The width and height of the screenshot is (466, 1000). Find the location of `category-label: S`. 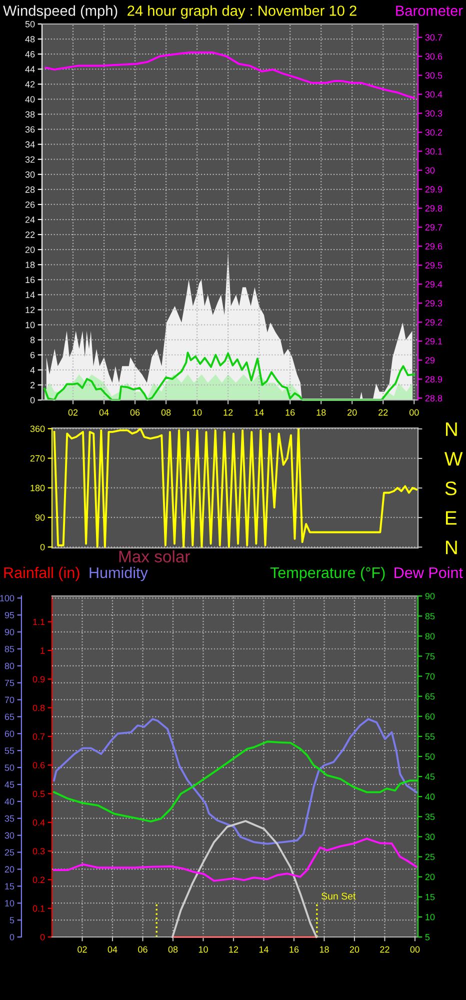

category-label: S is located at coordinates (450, 488).